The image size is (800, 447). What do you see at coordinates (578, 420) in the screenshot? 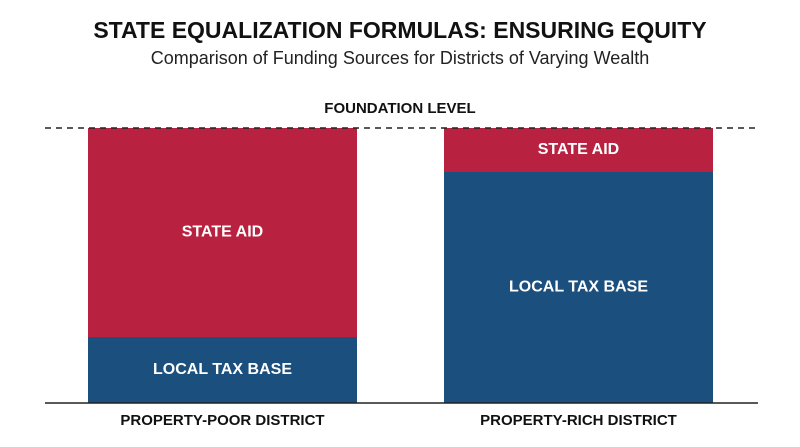
I see `x-tick-label: PROPERTY-RICH DISTRICT` at bounding box center [578, 420].